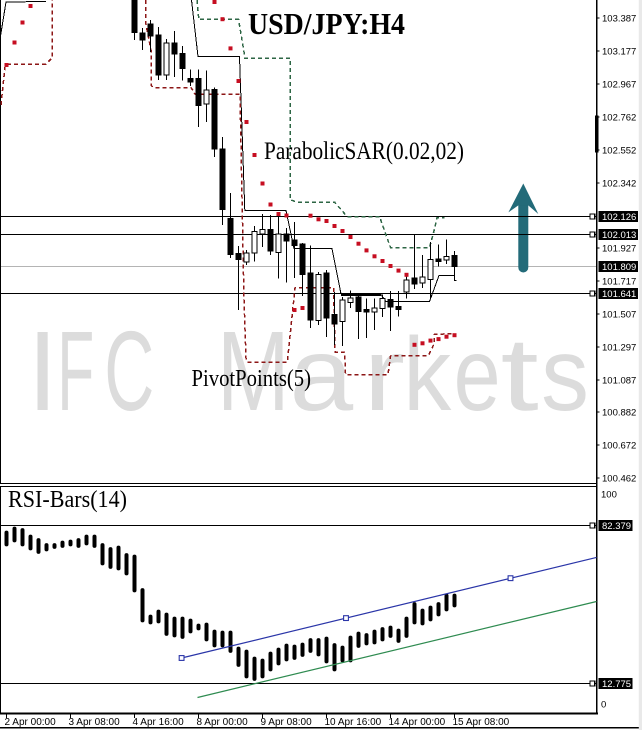 This screenshot has height=730, width=642. What do you see at coordinates (520, 374) in the screenshot?
I see `svg-text: t` at bounding box center [520, 374].